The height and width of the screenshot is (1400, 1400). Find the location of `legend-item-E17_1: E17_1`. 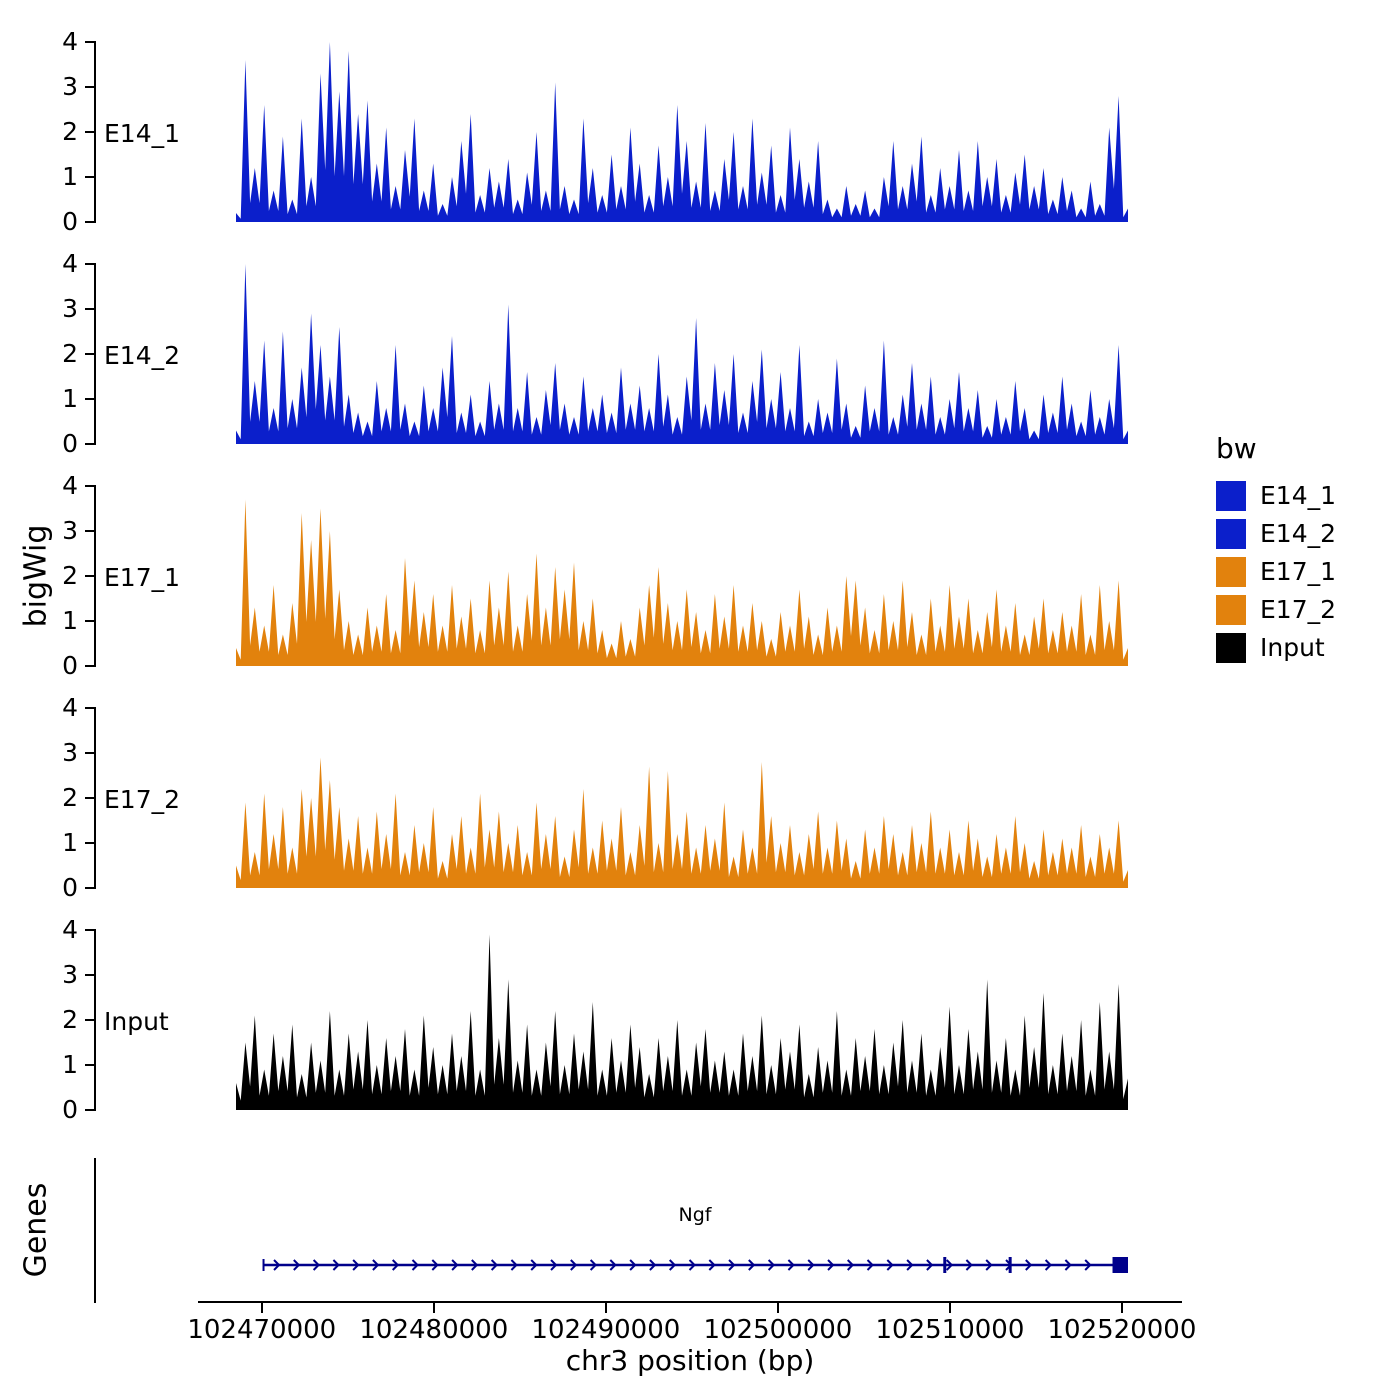

legend-item-E17_1: E17_1 is located at coordinates (1276, 572).